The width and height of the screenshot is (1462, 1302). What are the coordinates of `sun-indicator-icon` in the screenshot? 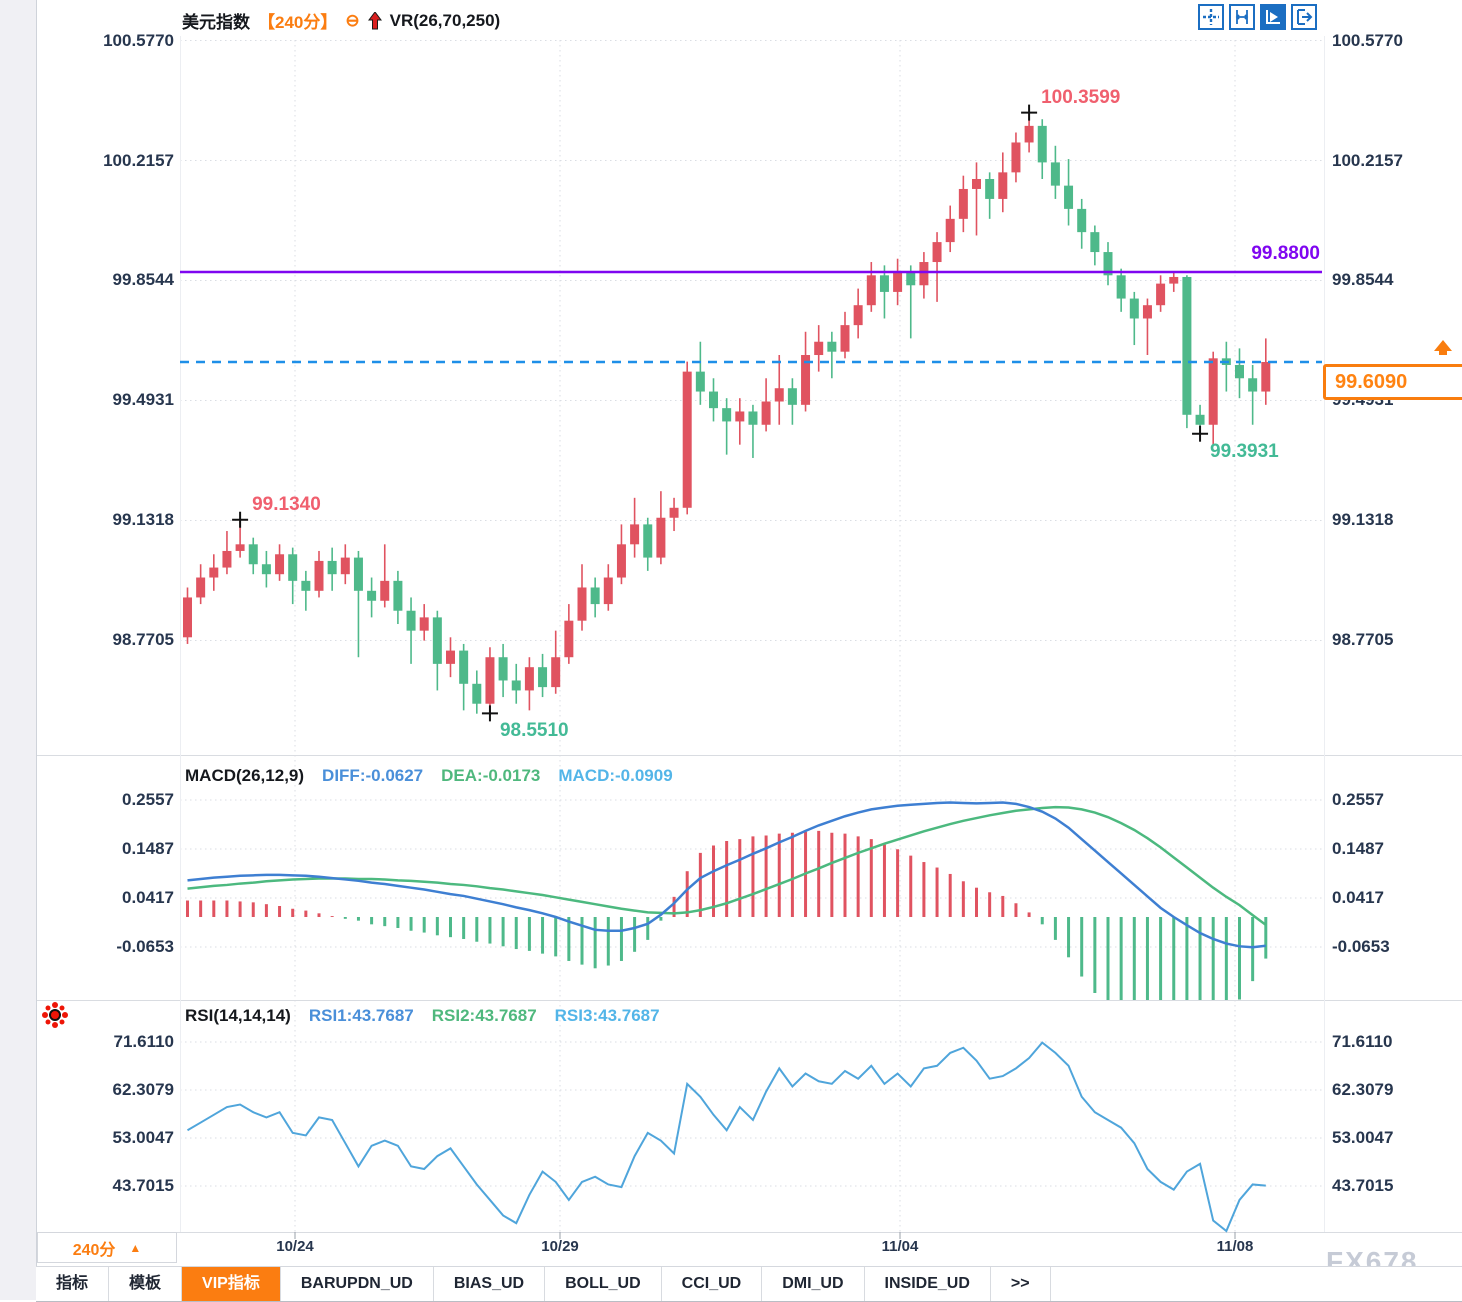 It's located at (55, 1015).